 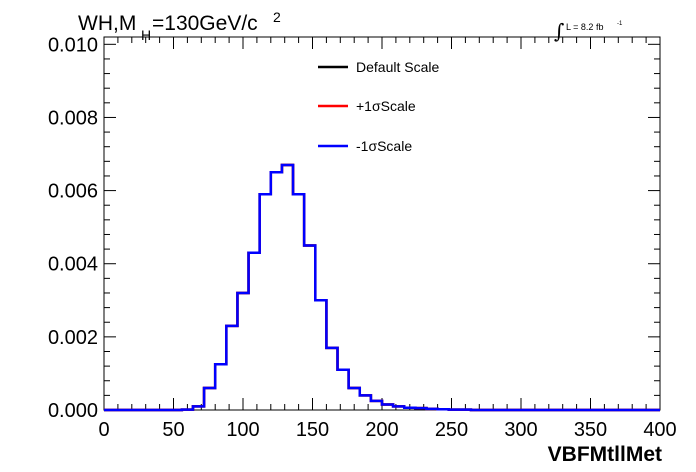 I want to click on y-tick-label: 0.004, so click(x=73, y=265).